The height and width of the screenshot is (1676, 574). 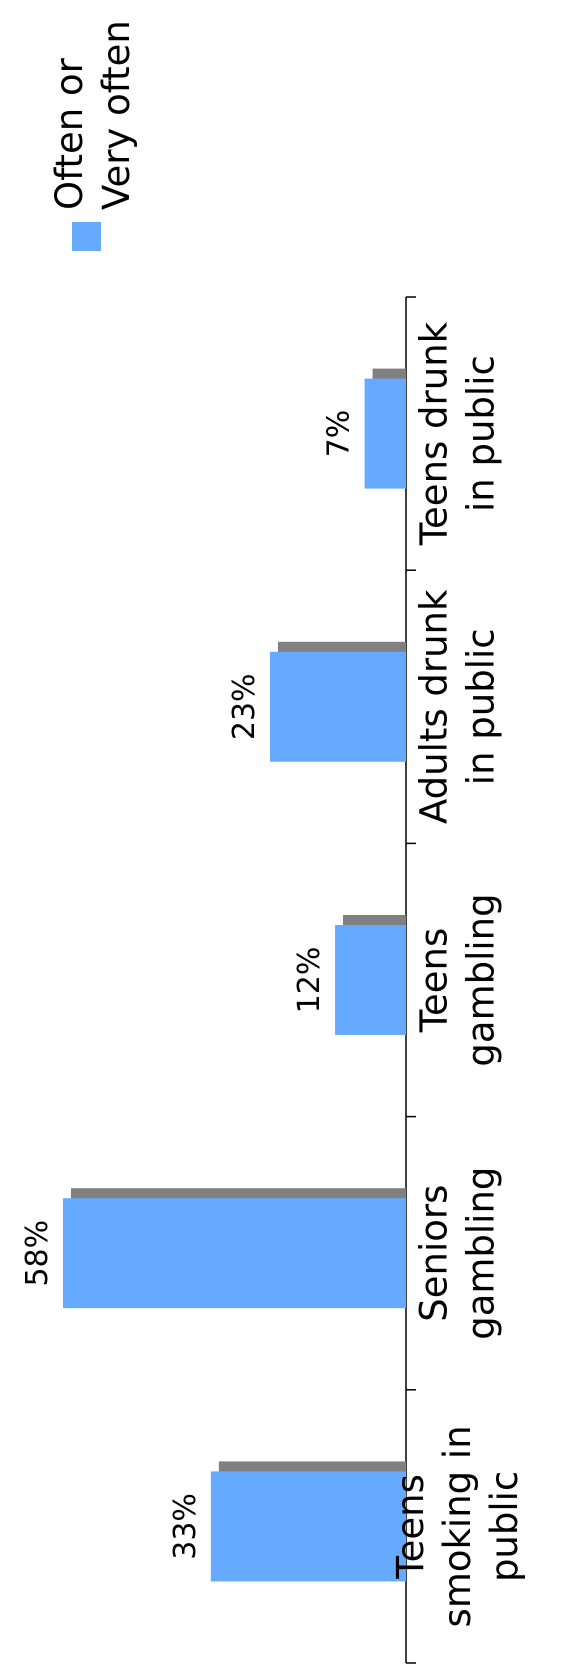 What do you see at coordinates (458, 979) in the screenshot?
I see `category-label: Teens gambling` at bounding box center [458, 979].